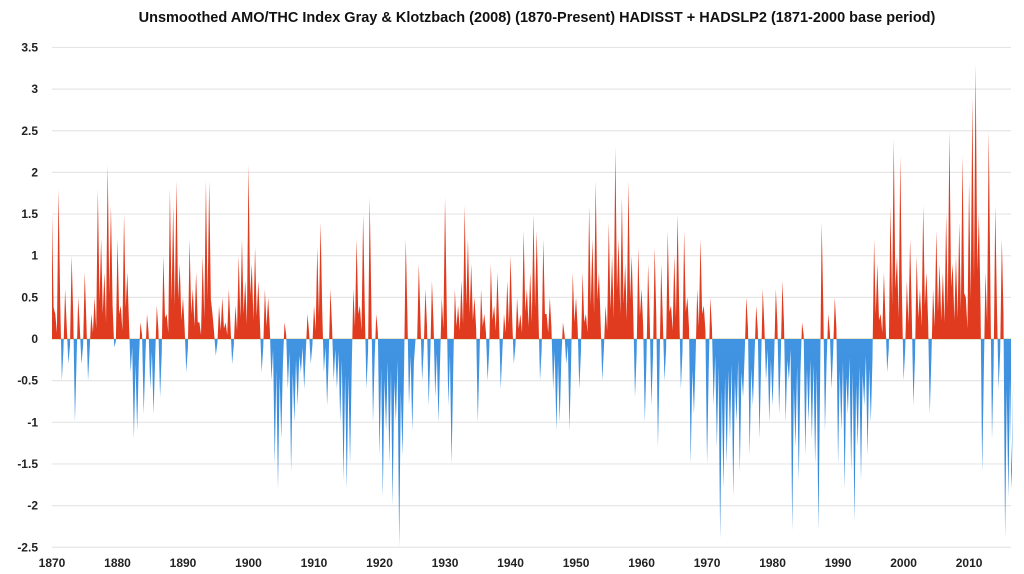 The height and width of the screenshot is (574, 1024). What do you see at coordinates (379, 563) in the screenshot?
I see `x-tick-label: 1920` at bounding box center [379, 563].